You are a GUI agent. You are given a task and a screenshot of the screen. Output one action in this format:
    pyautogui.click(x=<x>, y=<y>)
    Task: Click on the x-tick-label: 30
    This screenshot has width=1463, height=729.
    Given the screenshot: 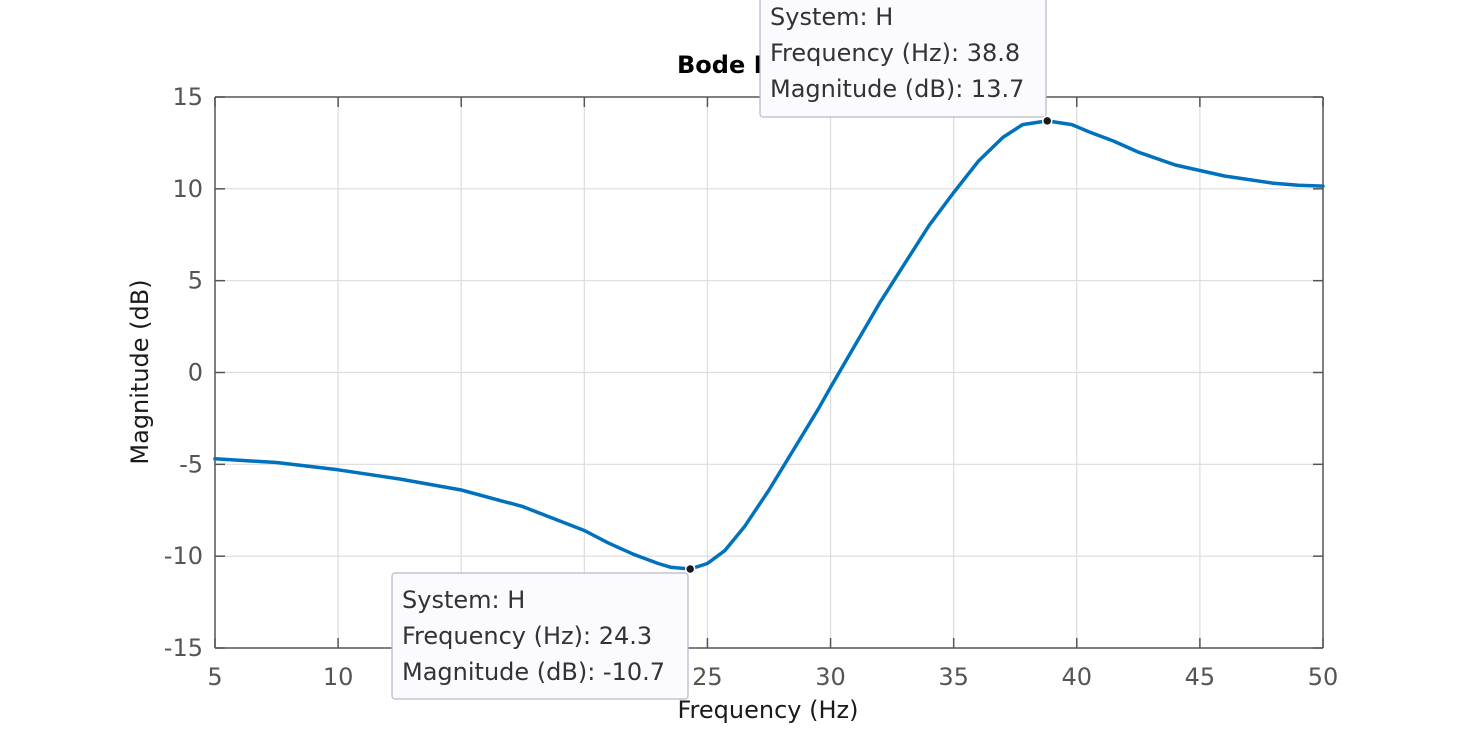 What is the action you would take?
    pyautogui.click(x=830, y=677)
    